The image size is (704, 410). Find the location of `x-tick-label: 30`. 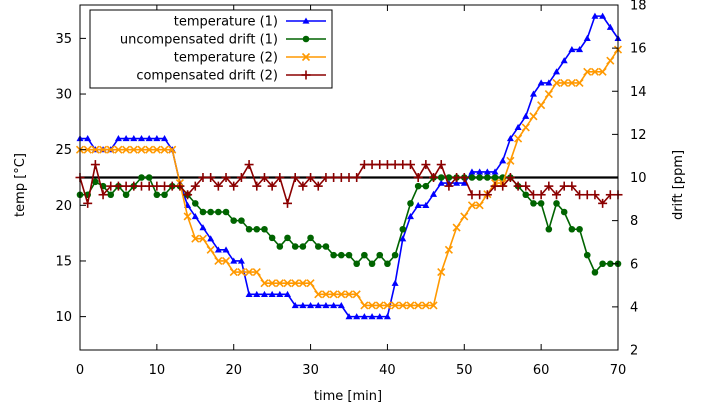

x-tick-label: 30 is located at coordinates (310, 370).